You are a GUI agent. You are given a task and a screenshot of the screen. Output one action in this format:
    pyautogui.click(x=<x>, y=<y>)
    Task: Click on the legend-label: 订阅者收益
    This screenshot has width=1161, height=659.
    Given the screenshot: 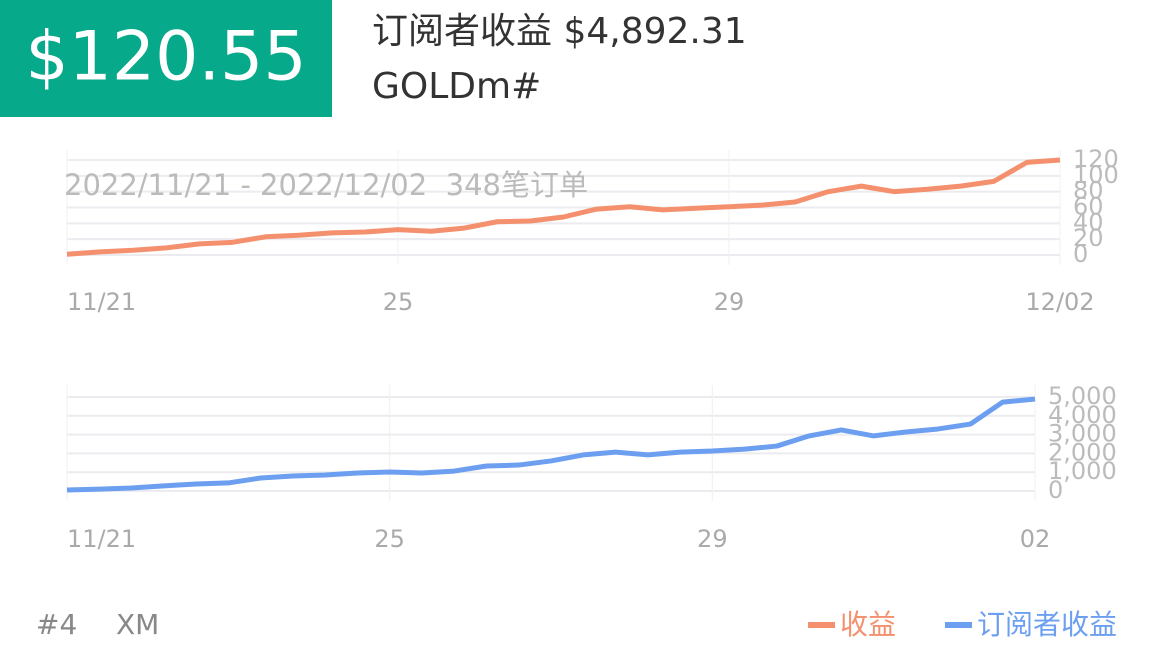 What is the action you would take?
    pyautogui.click(x=1047, y=624)
    